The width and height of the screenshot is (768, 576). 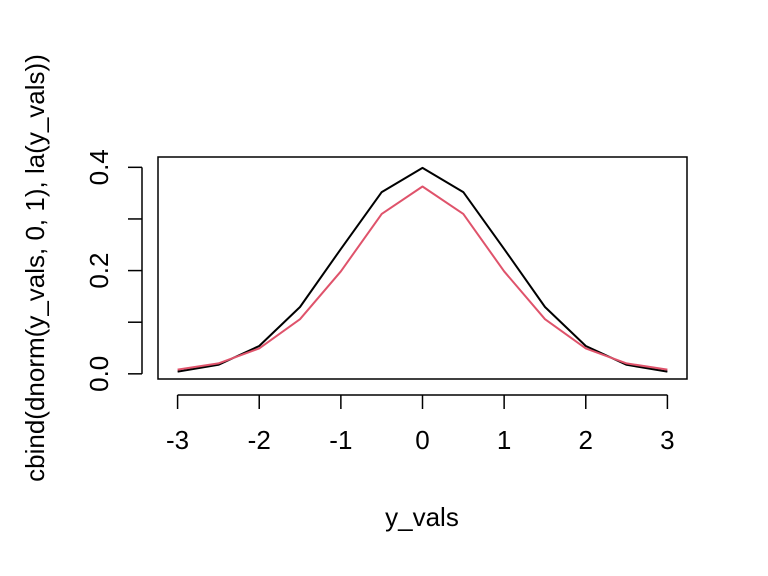 I want to click on x-tick-label: 2, so click(x=586, y=440).